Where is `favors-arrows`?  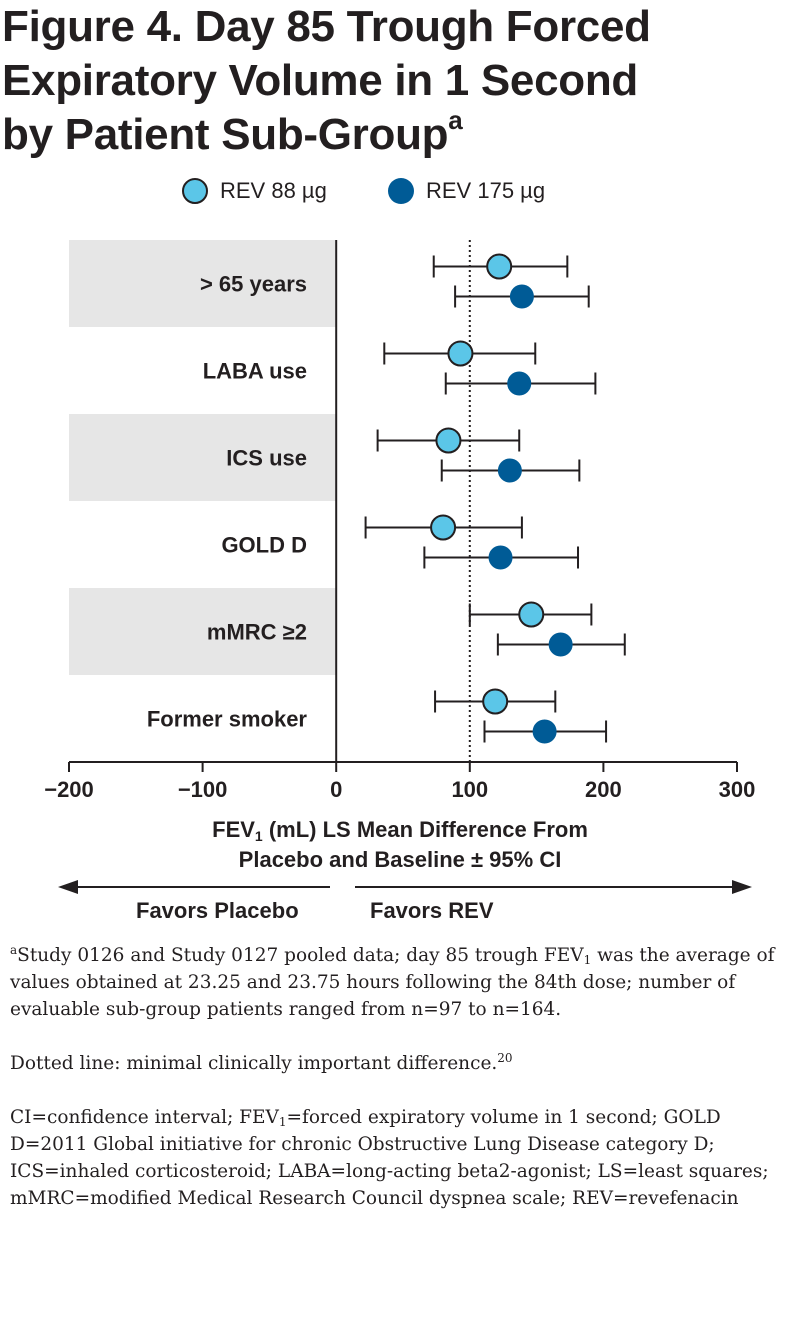
favors-arrows is located at coordinates (405, 887).